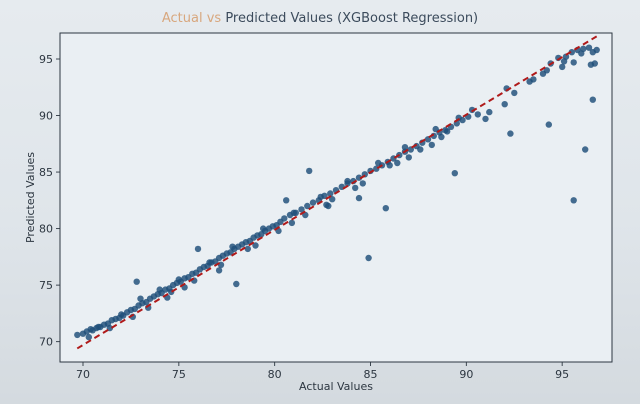  Describe the element at coordinates (562, 374) in the screenshot. I see `x-tick-label: 95` at that location.